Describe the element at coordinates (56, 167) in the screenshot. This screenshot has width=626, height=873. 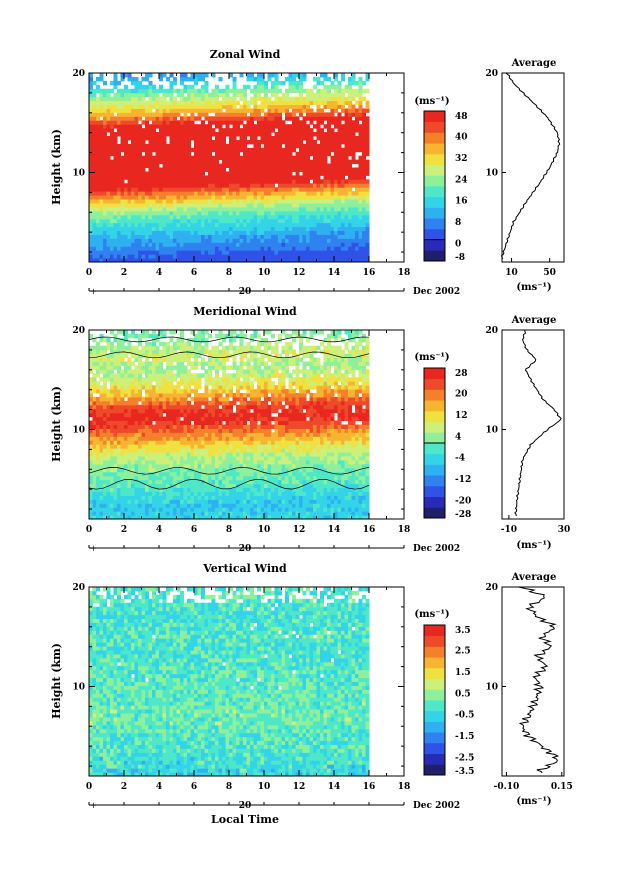
I see `ylabel-zonal: Height (km)` at that location.